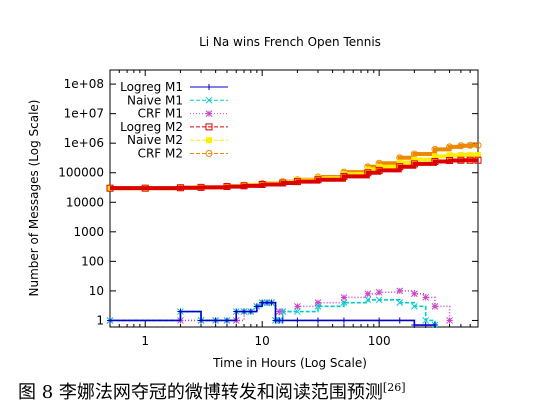  What do you see at coordinates (84, 143) in the screenshot?
I see `y-tick-label: 1e+06` at bounding box center [84, 143].